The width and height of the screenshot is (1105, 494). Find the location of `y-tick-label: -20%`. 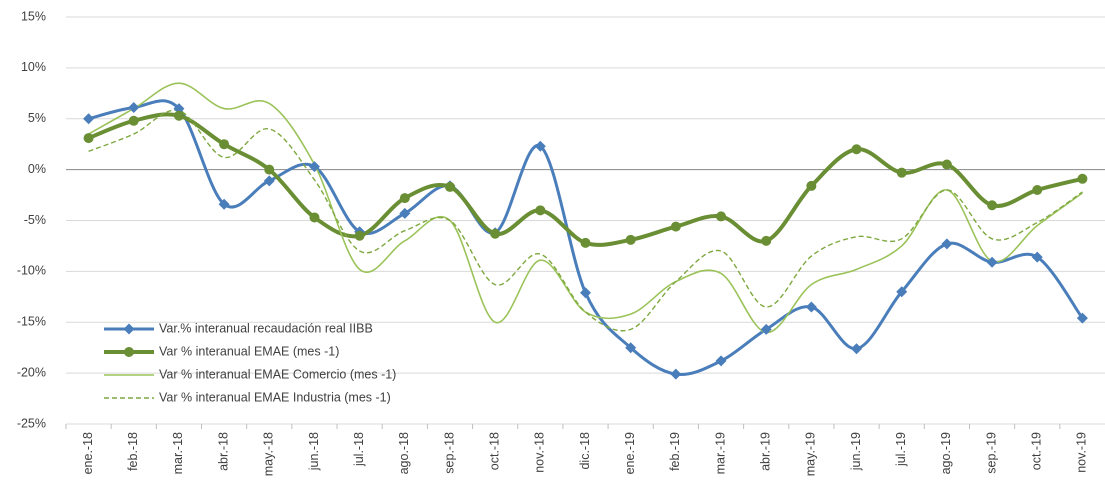

y-tick-label: -20% is located at coordinates (31, 372).